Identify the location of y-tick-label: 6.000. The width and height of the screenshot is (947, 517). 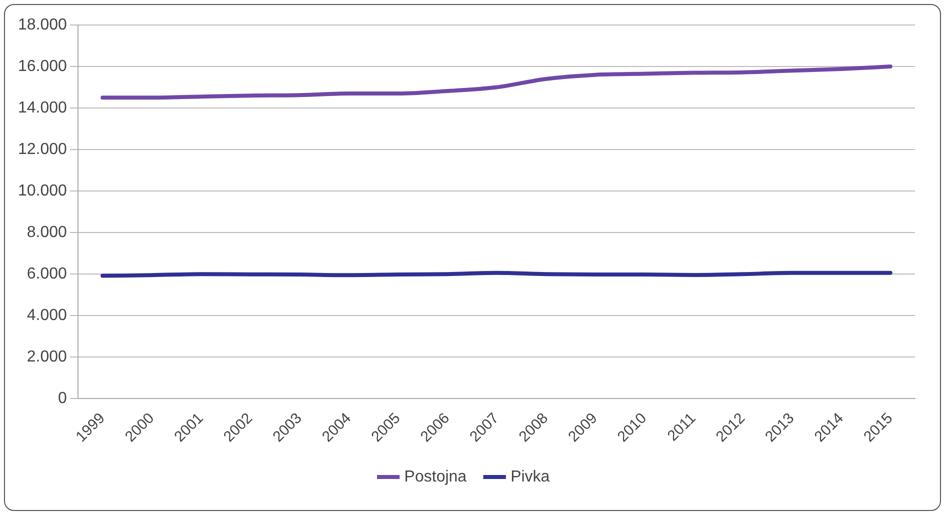
(47, 274).